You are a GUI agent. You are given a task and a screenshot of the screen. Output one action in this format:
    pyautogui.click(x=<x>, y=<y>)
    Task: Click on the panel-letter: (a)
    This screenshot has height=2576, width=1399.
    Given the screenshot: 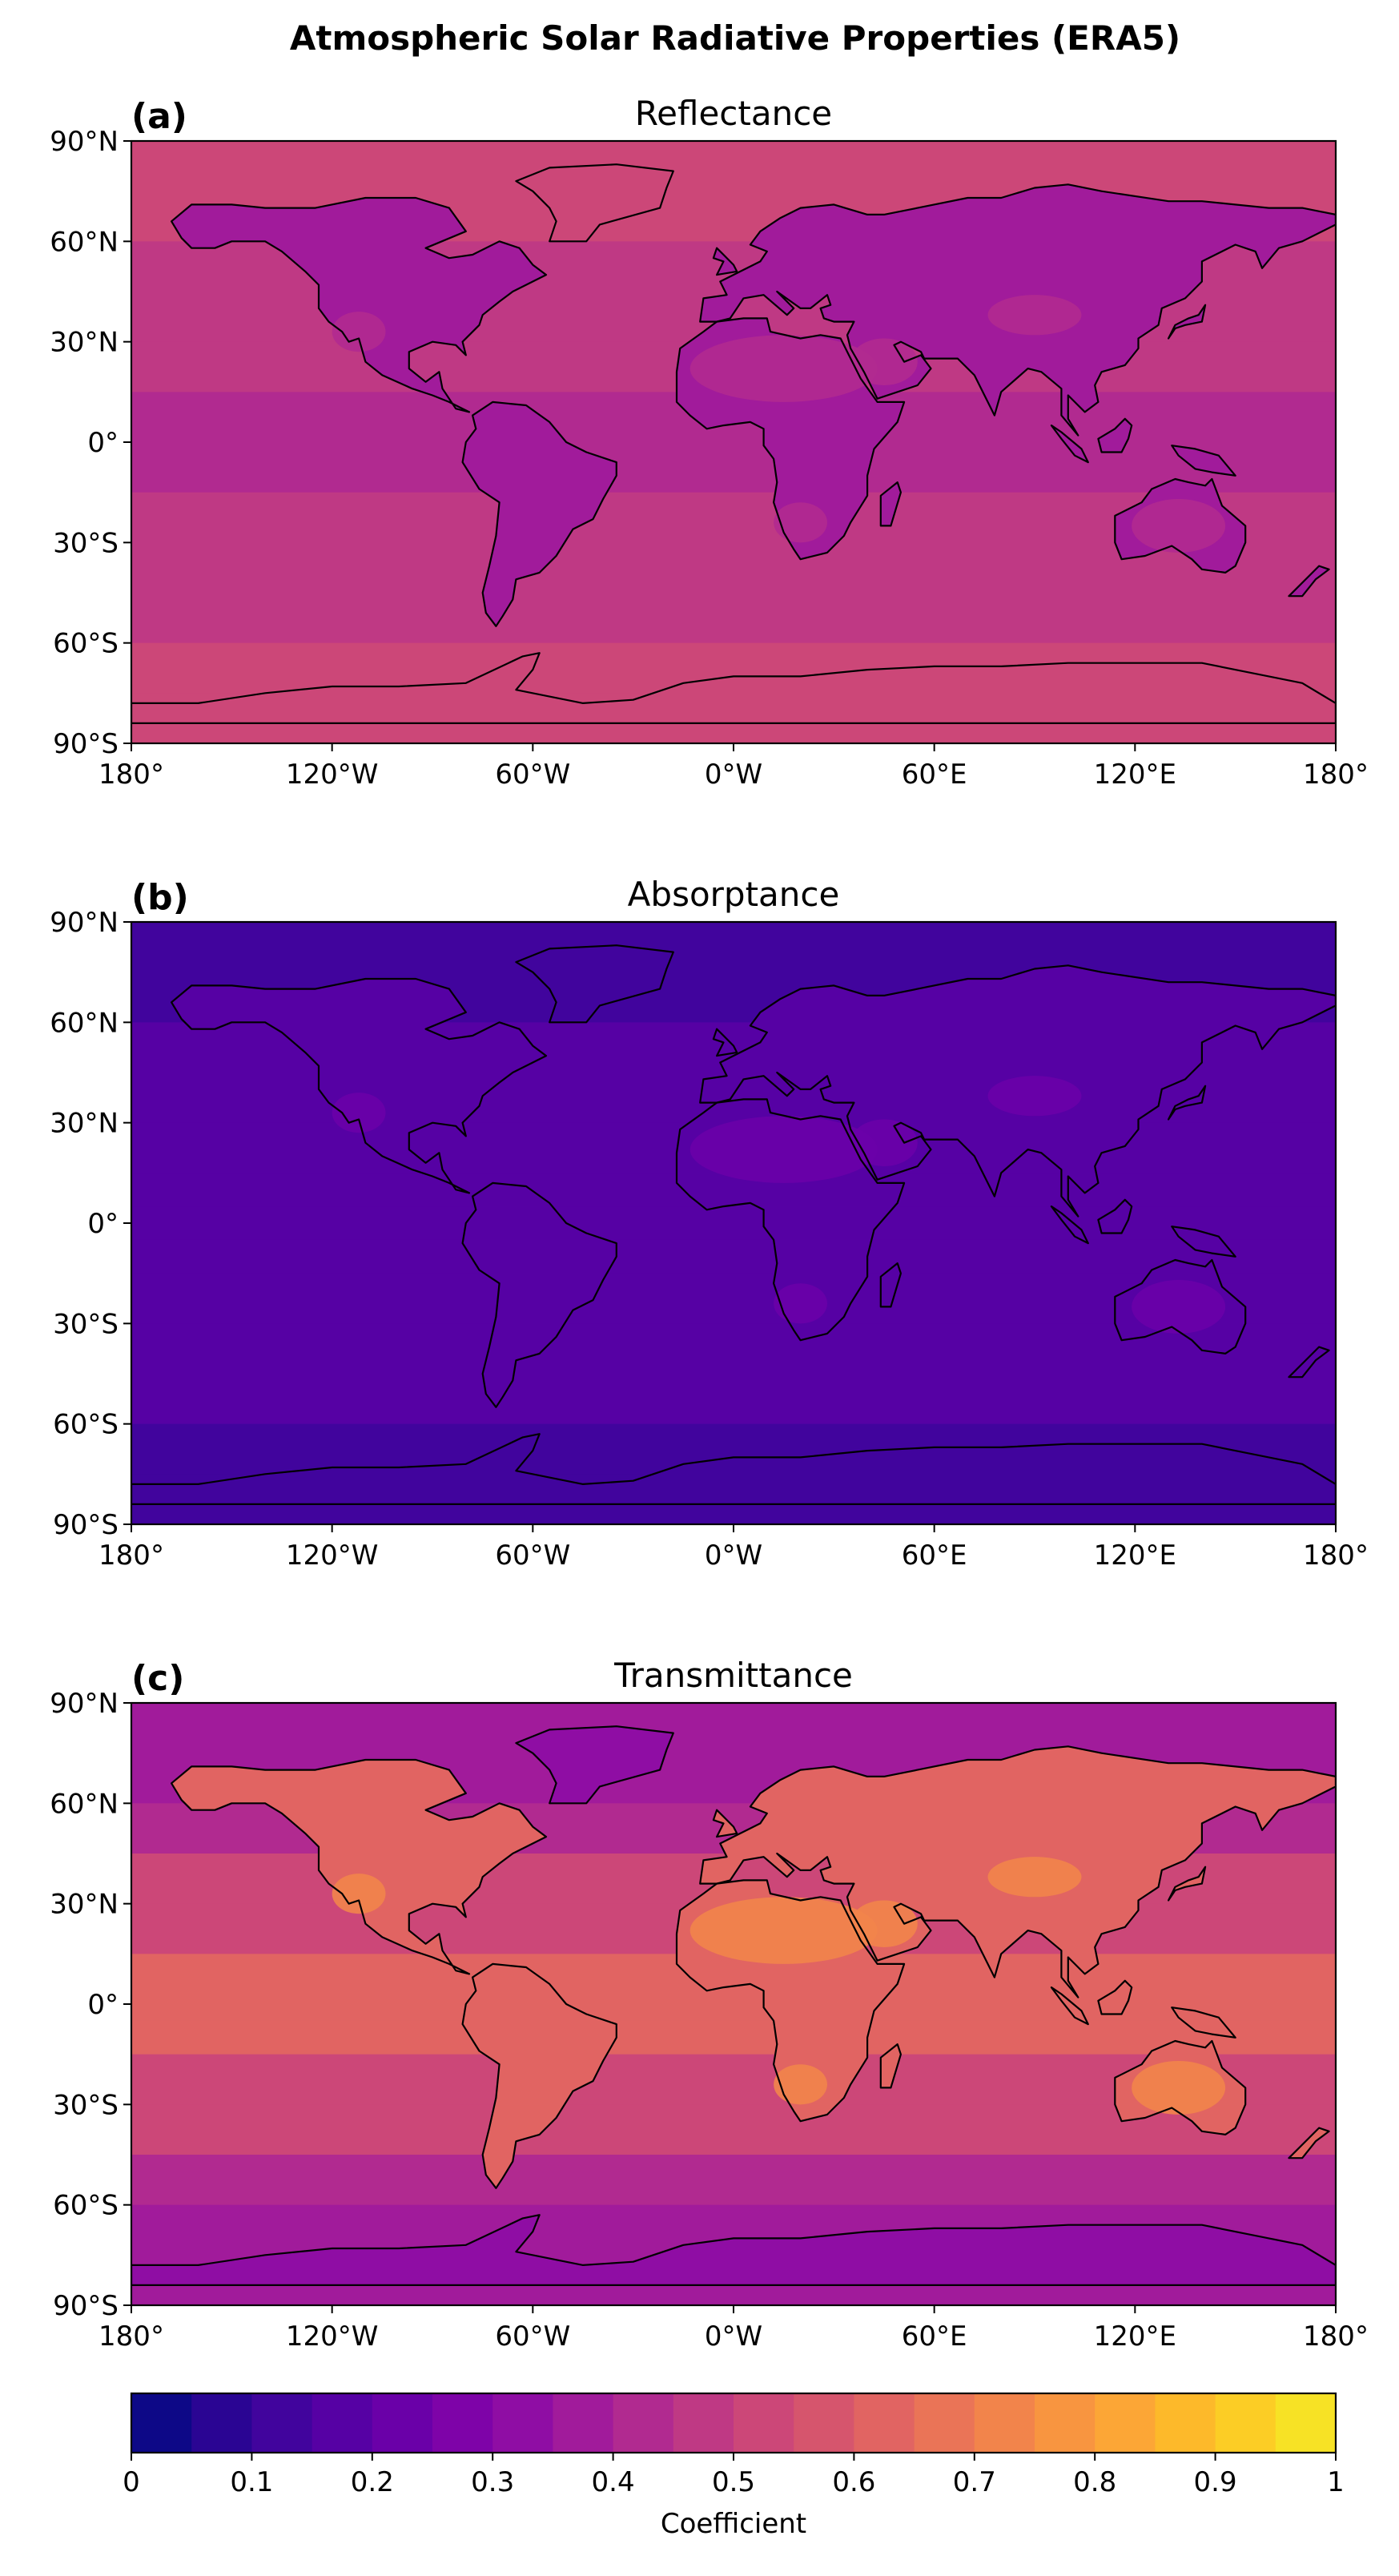 What is the action you would take?
    pyautogui.click(x=159, y=116)
    